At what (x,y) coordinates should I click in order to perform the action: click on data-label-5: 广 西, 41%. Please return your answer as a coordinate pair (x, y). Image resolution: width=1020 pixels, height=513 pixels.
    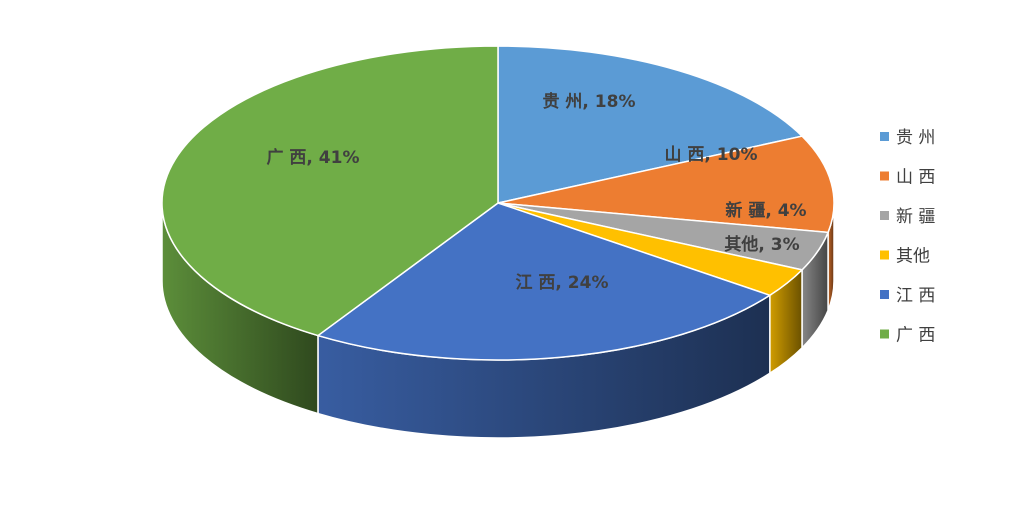
    Looking at the image, I should click on (313, 157).